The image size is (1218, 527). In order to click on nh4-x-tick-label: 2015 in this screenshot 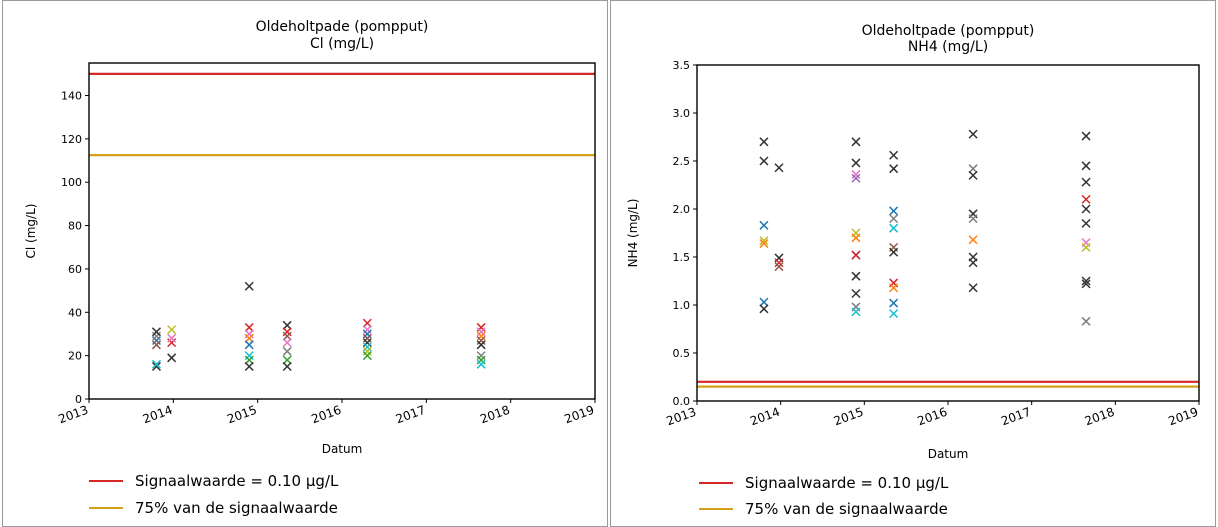, I will do `click(848, 417)`.